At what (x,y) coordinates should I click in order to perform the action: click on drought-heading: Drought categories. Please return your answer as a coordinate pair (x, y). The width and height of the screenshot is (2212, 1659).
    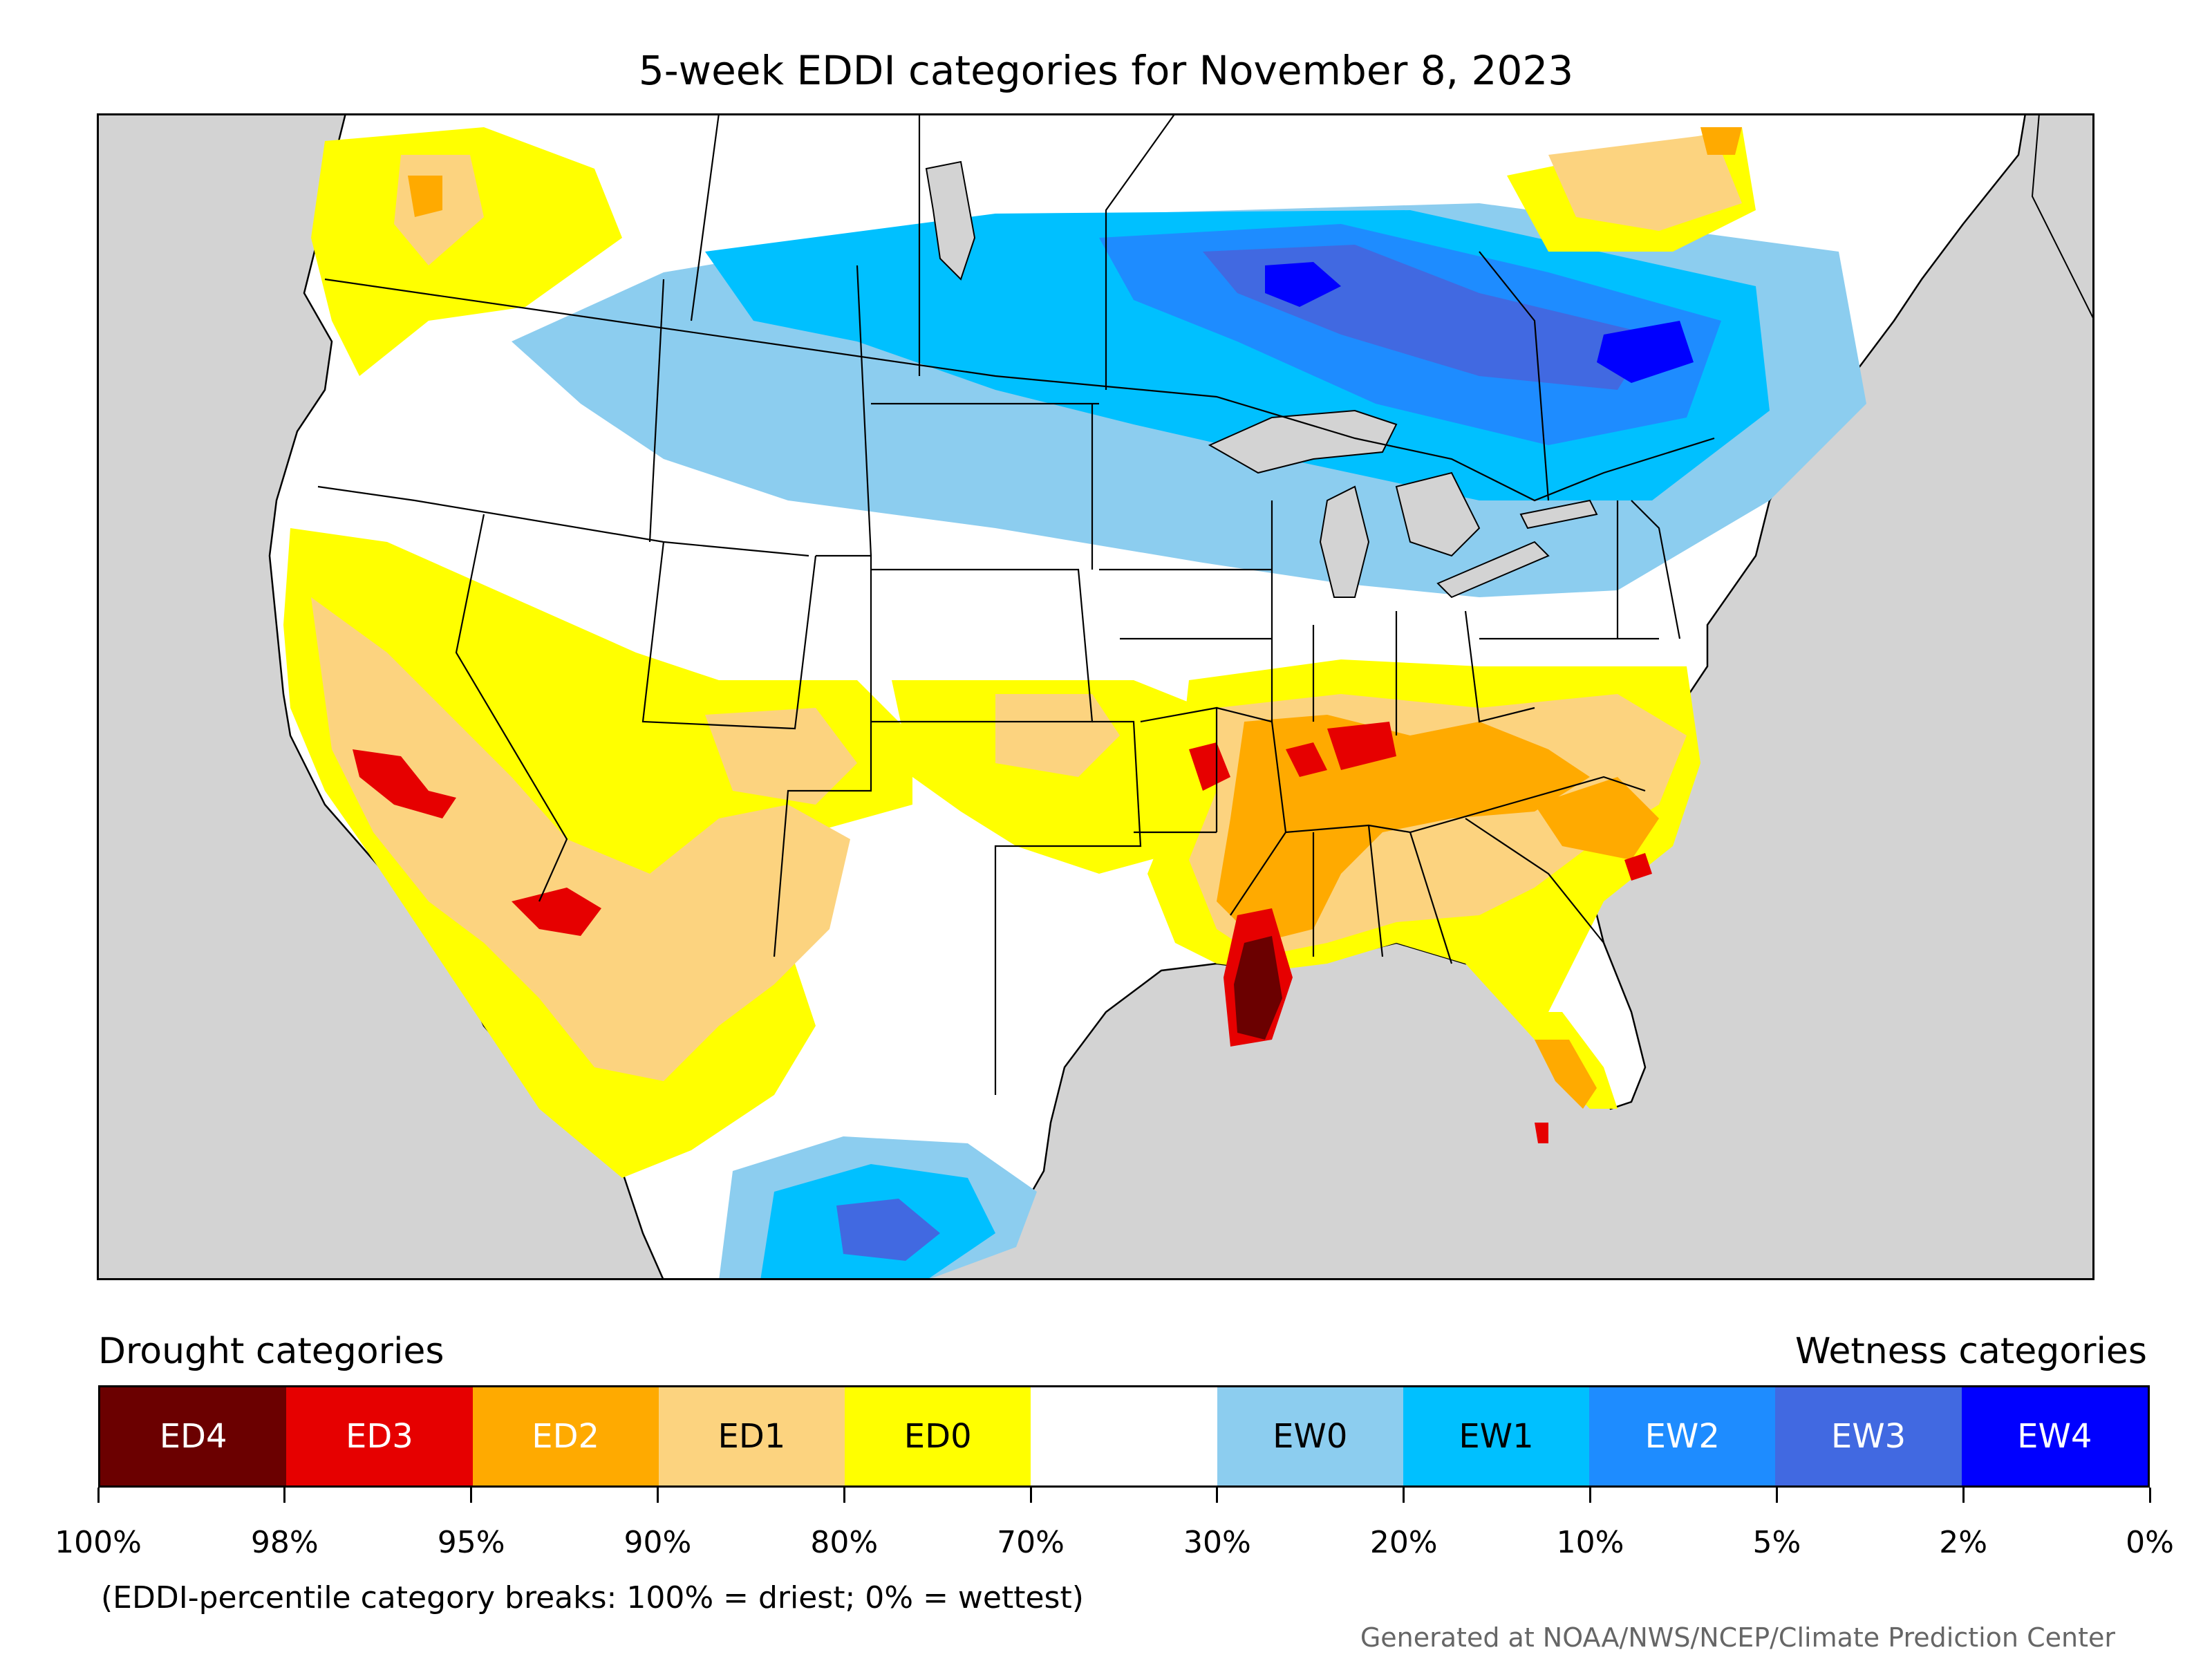
    Looking at the image, I should click on (271, 1351).